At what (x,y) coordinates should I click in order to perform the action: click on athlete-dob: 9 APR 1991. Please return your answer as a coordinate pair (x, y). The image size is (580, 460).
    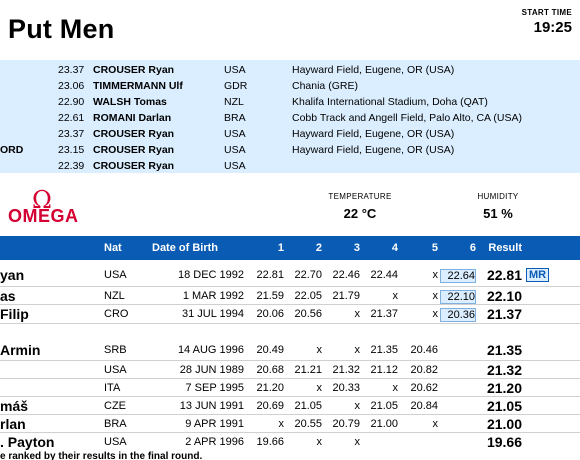
    Looking at the image, I should click on (214, 424).